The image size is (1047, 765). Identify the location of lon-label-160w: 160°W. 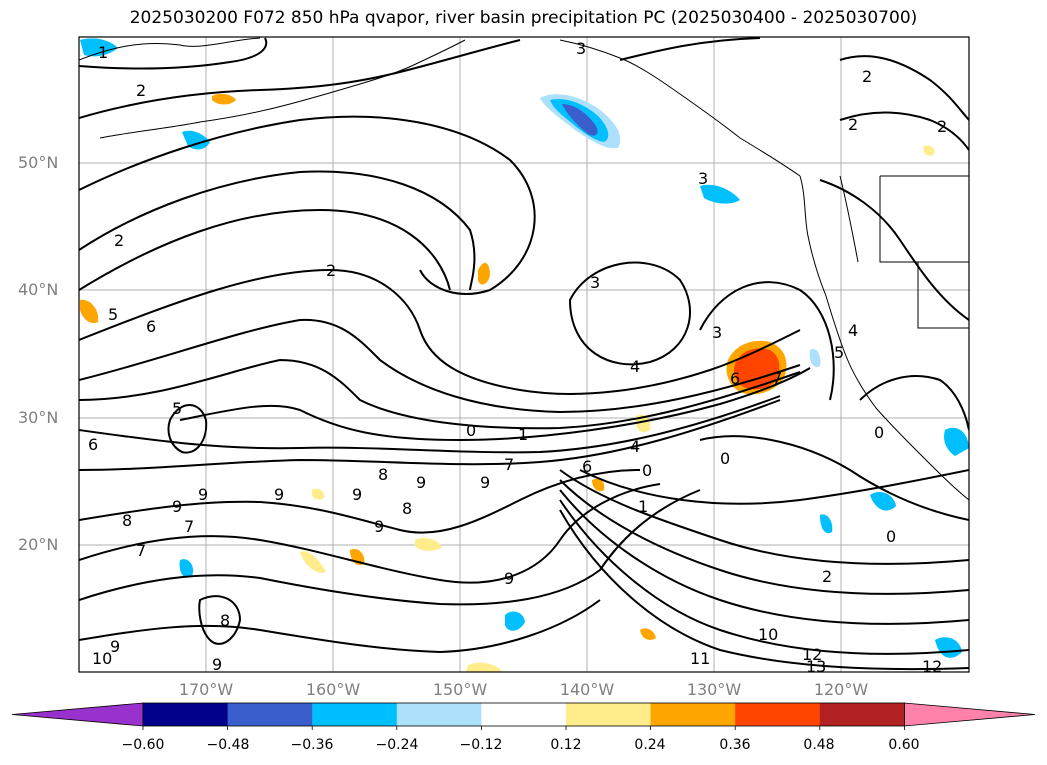
(333, 689).